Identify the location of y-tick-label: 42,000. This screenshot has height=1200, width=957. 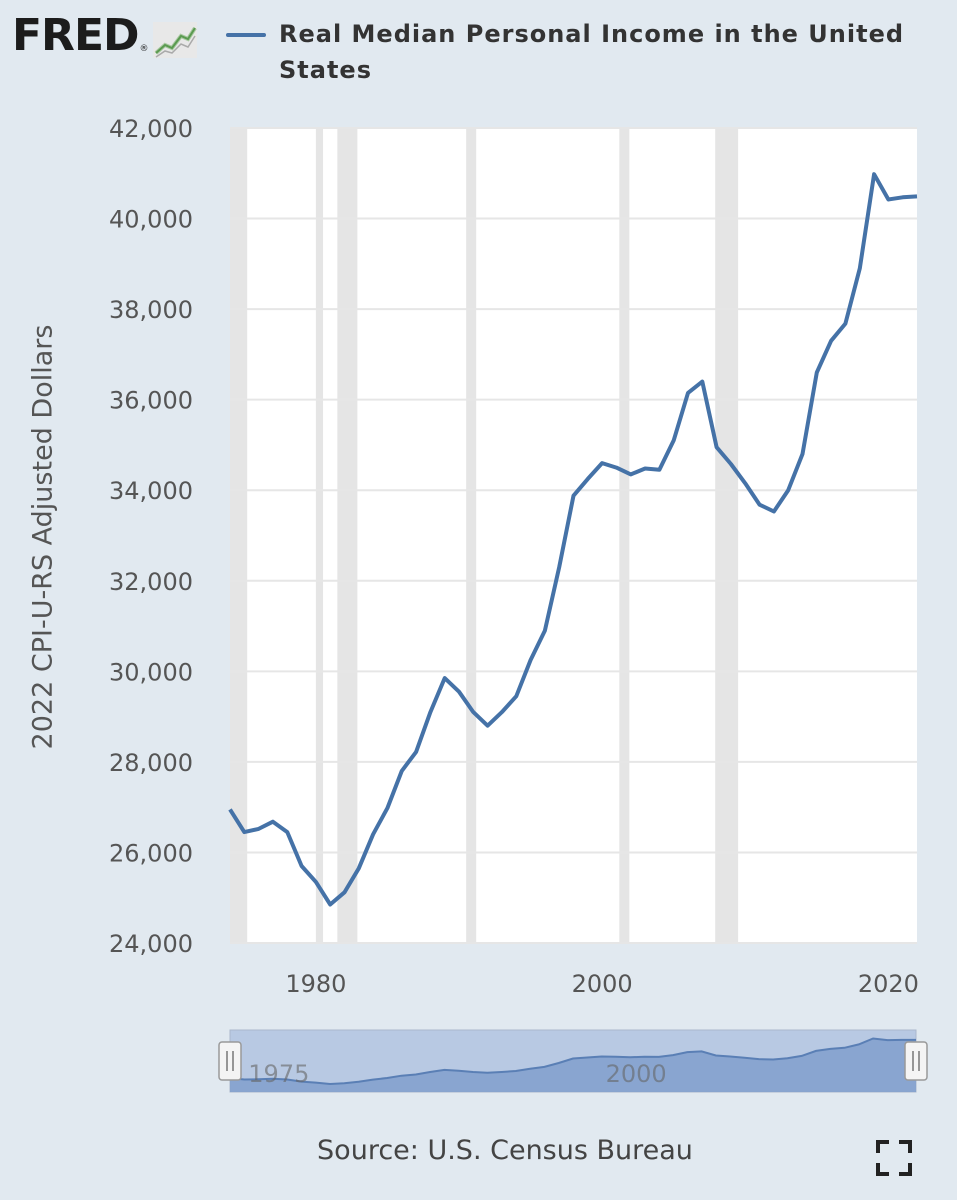
(151, 129).